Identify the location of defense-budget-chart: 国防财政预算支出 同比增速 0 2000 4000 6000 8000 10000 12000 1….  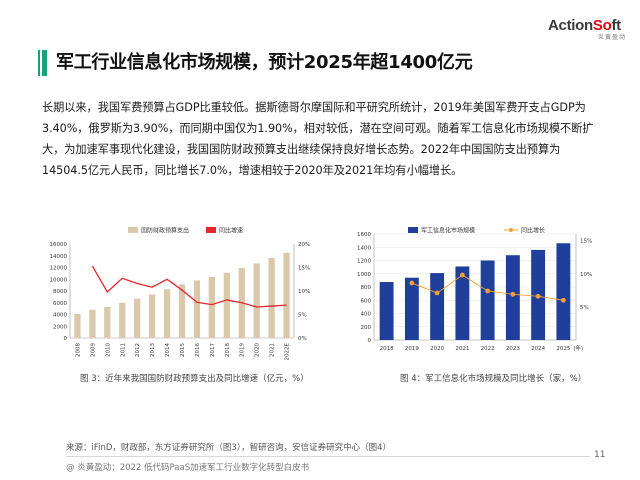
(180, 294).